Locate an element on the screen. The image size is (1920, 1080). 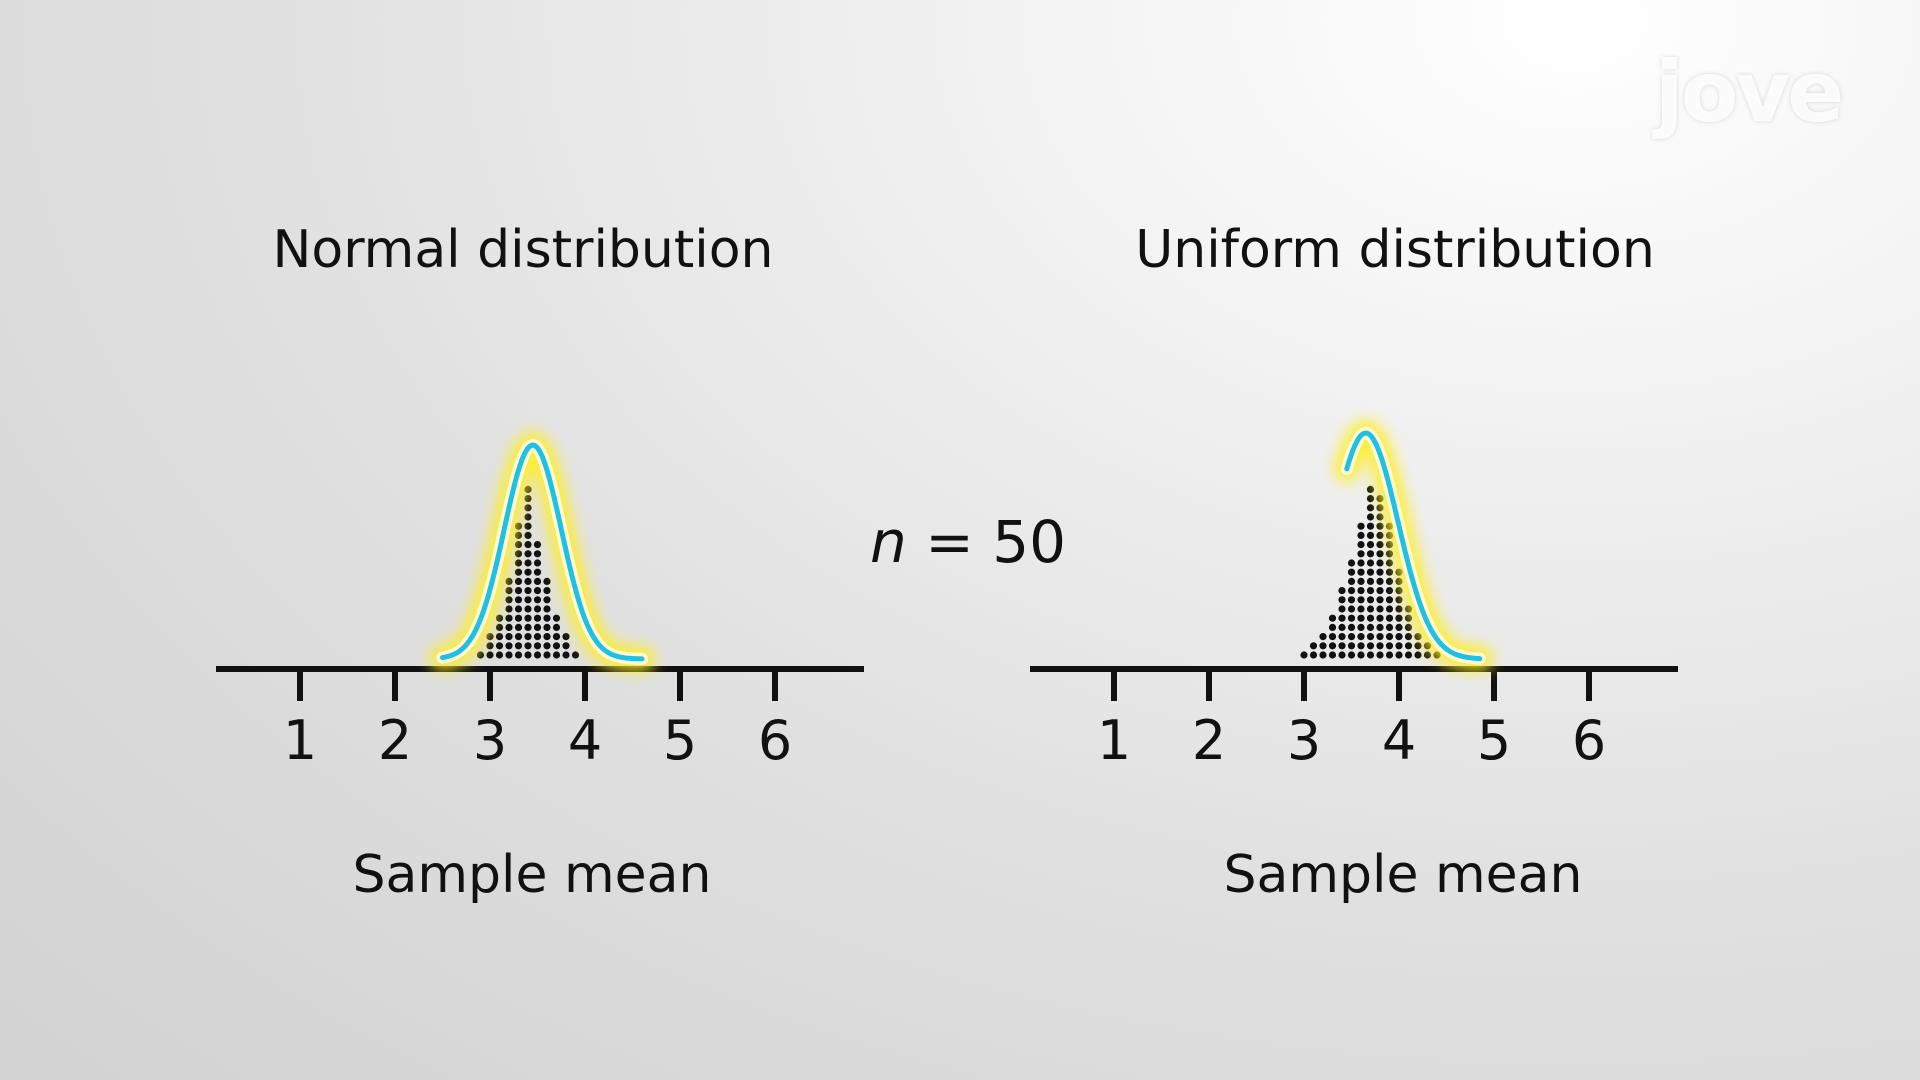
curve-glow-uniform is located at coordinates (1413, 546).